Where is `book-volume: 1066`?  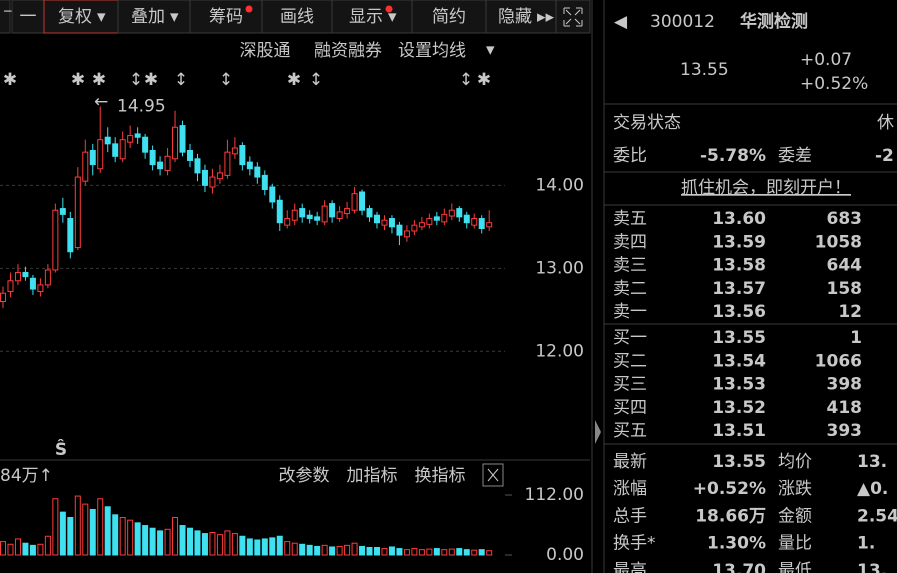 book-volume: 1066 is located at coordinates (838, 361).